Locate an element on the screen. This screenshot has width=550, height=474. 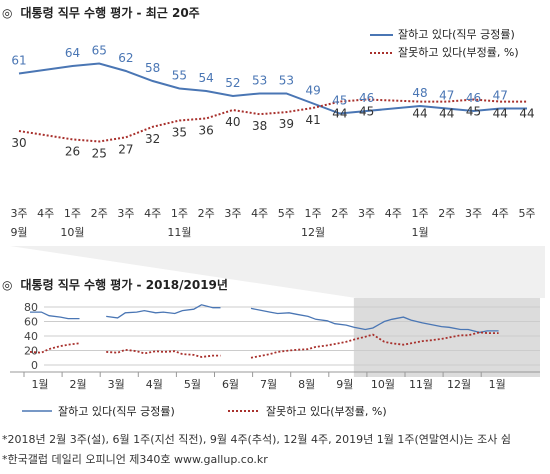
x-tick-label: 7월 is located at coordinates (268, 384).